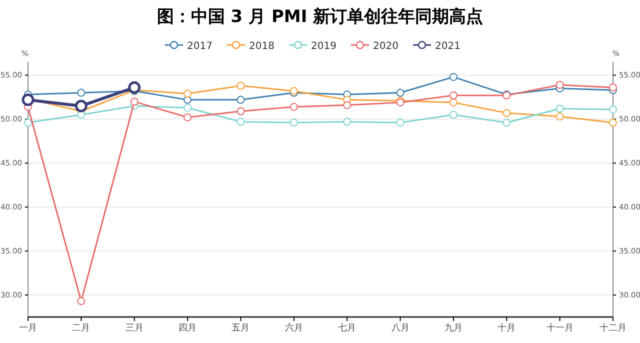  I want to click on legend-label: 2019, so click(323, 46).